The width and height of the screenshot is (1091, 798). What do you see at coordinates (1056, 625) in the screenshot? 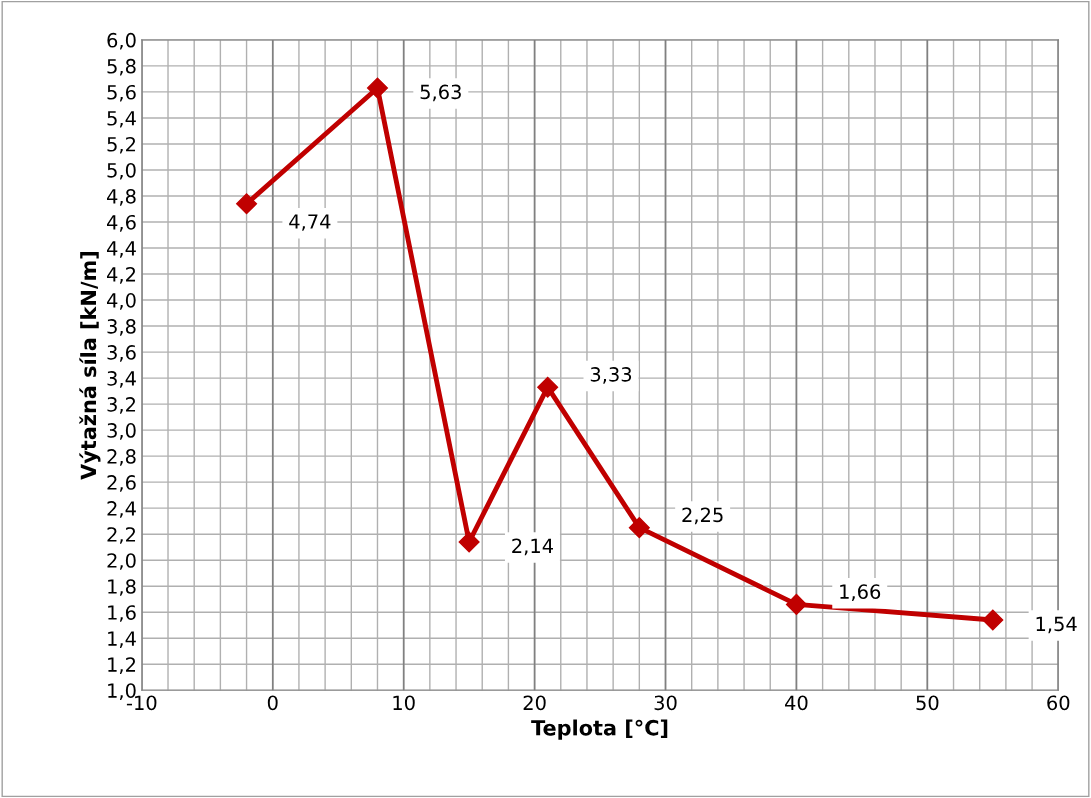
I see `data-label: 1,54` at bounding box center [1056, 625].